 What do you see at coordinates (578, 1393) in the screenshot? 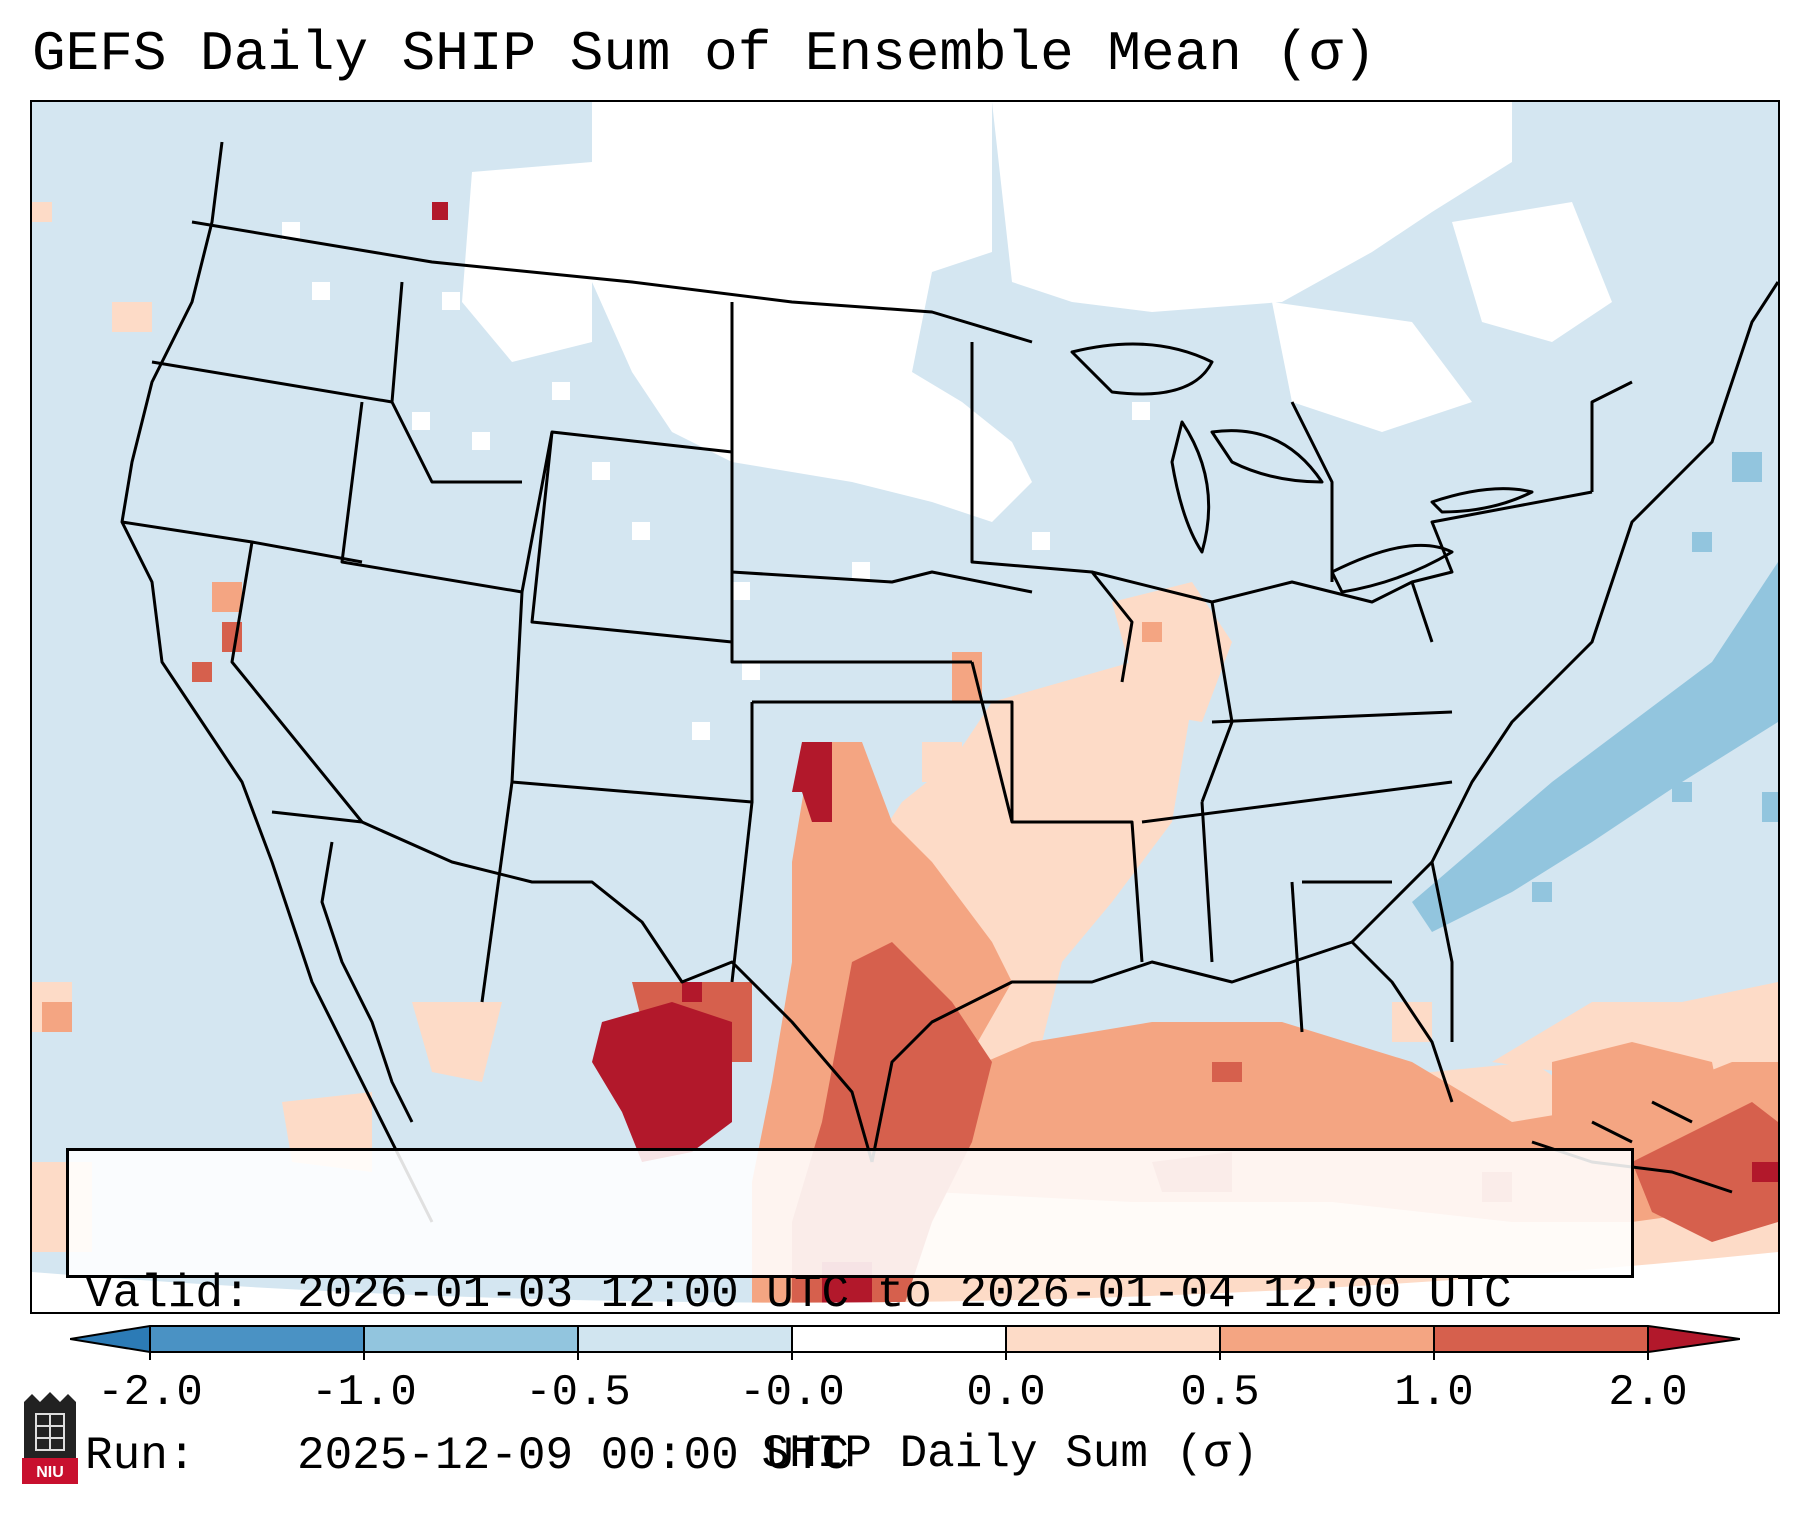
I see `colorbar-tick-label: -0.5` at bounding box center [578, 1393].